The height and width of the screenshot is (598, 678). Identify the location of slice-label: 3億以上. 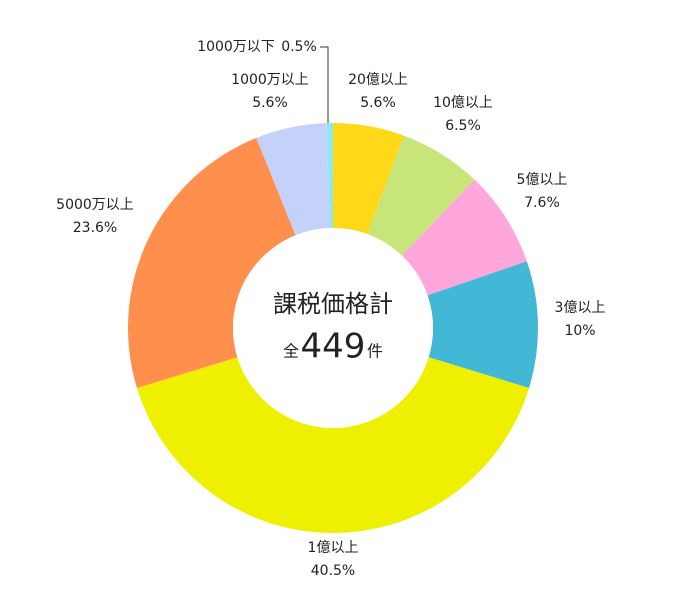
(580, 308).